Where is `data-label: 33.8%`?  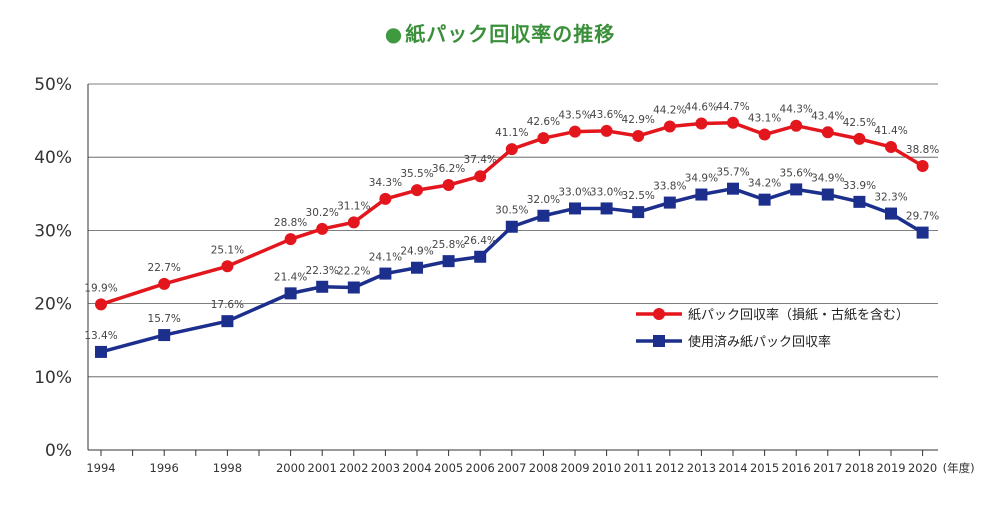
data-label: 33.8% is located at coordinates (669, 187).